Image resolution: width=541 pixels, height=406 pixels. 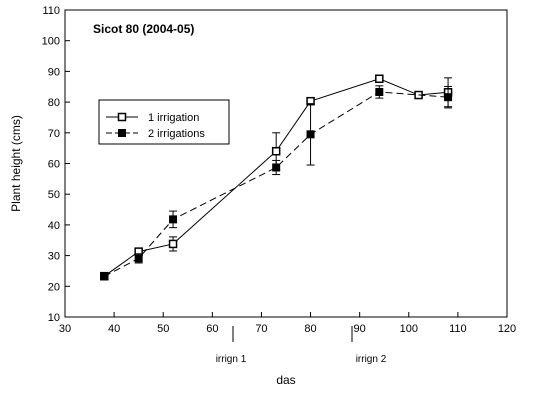 What do you see at coordinates (16, 163) in the screenshot?
I see `y-axis-title: Plant height (cms)` at bounding box center [16, 163].